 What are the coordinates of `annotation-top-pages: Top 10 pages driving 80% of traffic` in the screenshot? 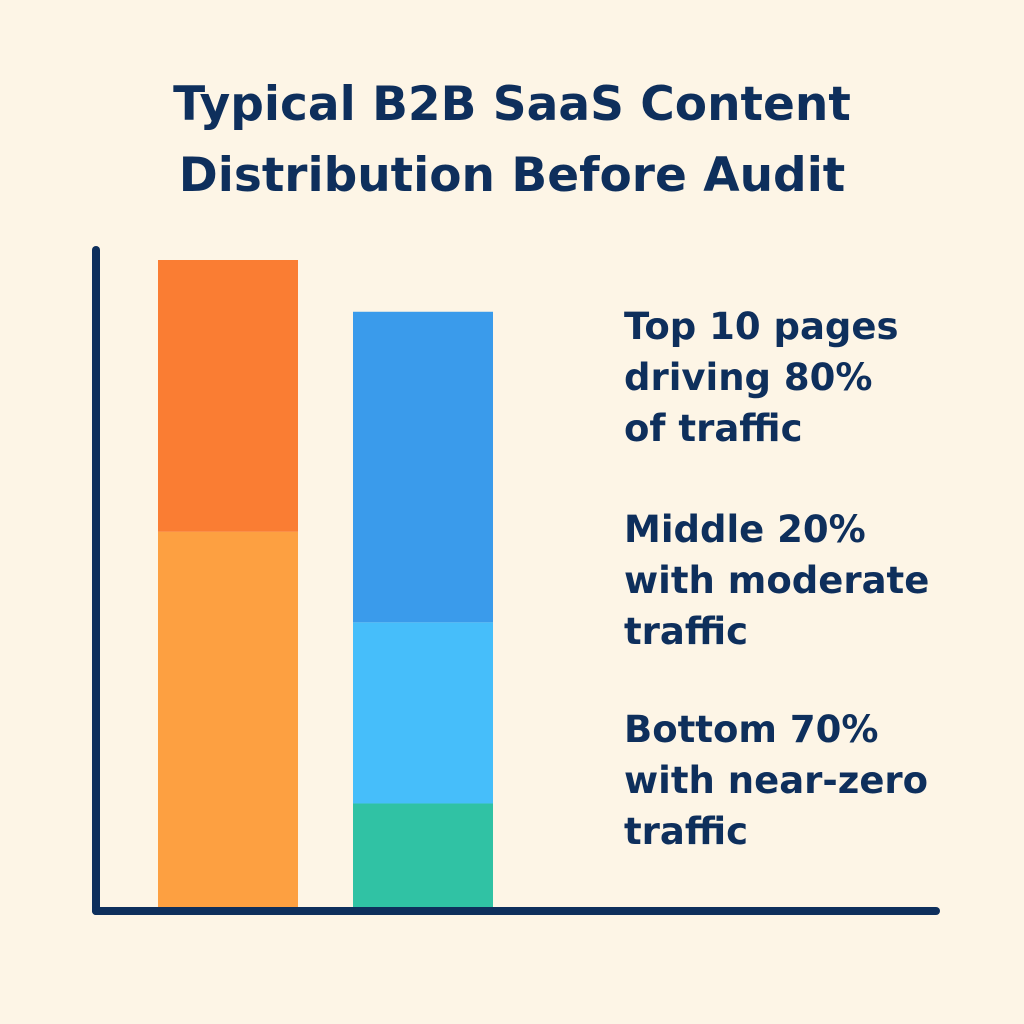 It's located at (809, 377).